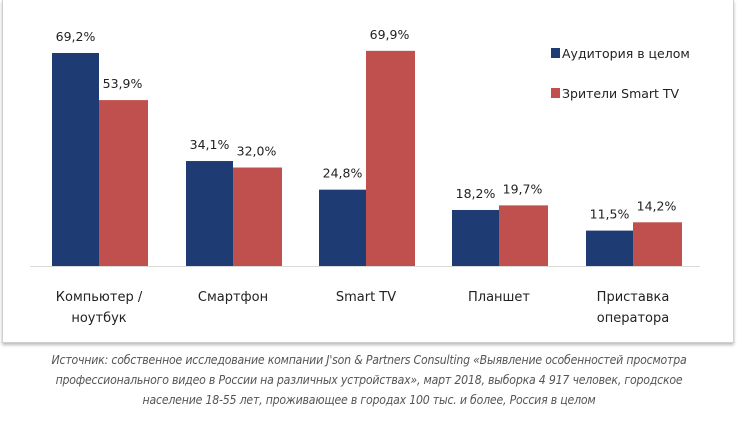 The width and height of the screenshot is (738, 426). Describe the element at coordinates (633, 297) in the screenshot. I see `category-label: Приставка` at that location.